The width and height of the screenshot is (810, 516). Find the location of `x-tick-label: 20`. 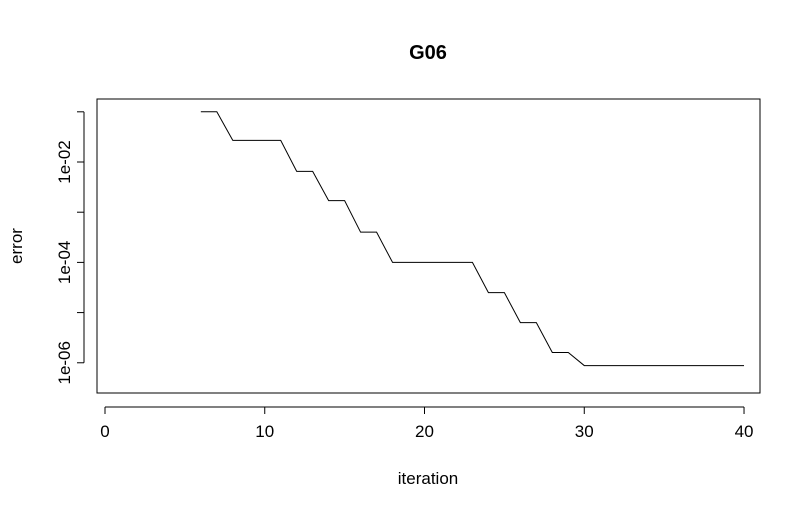

x-tick-label: 20 is located at coordinates (424, 431).